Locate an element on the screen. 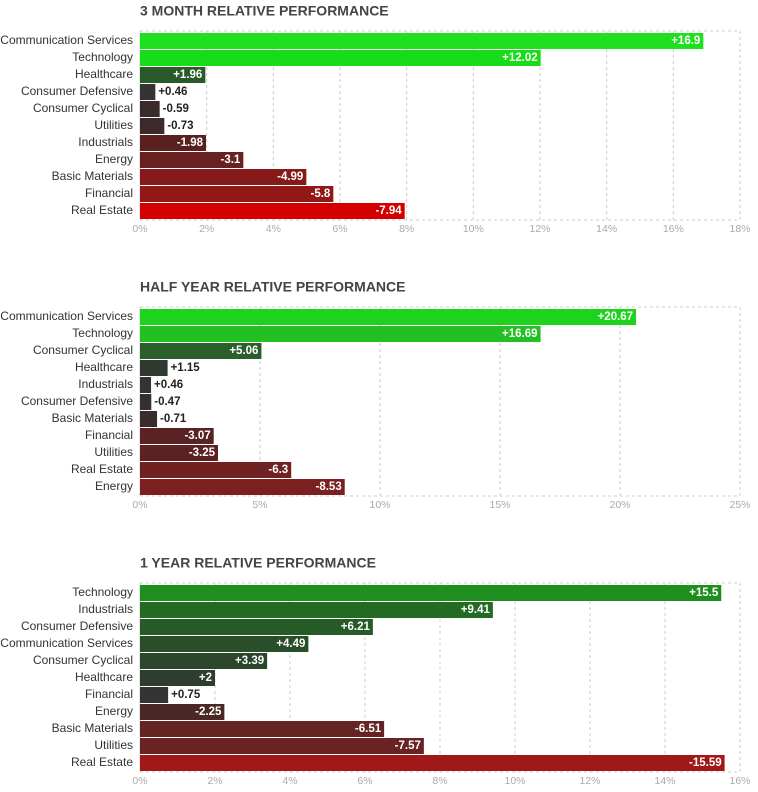 The height and width of the screenshot is (792, 758). value-label: +4.49 is located at coordinates (290, 644).